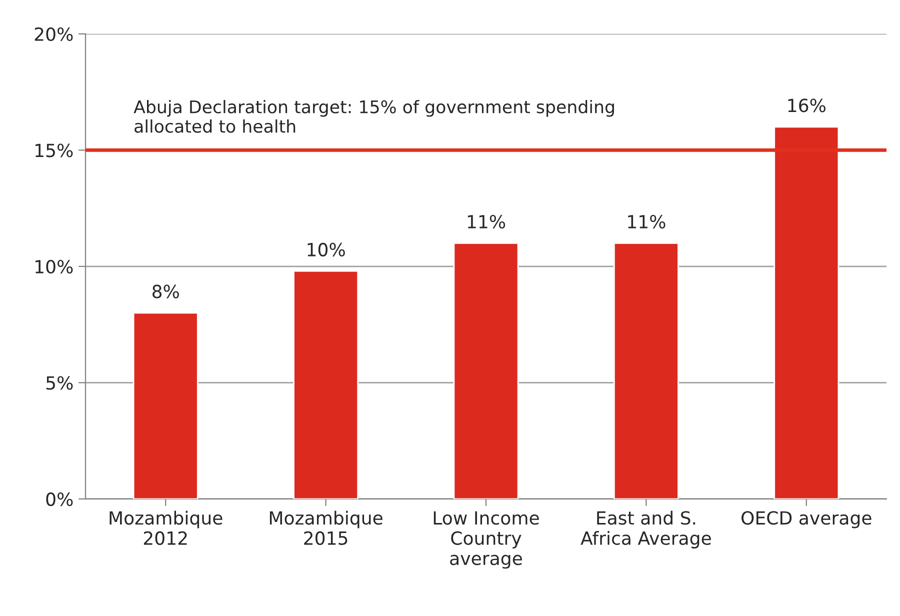  What do you see at coordinates (166, 527) in the screenshot?
I see `x-tick-label: Mozambique 2012` at bounding box center [166, 527].